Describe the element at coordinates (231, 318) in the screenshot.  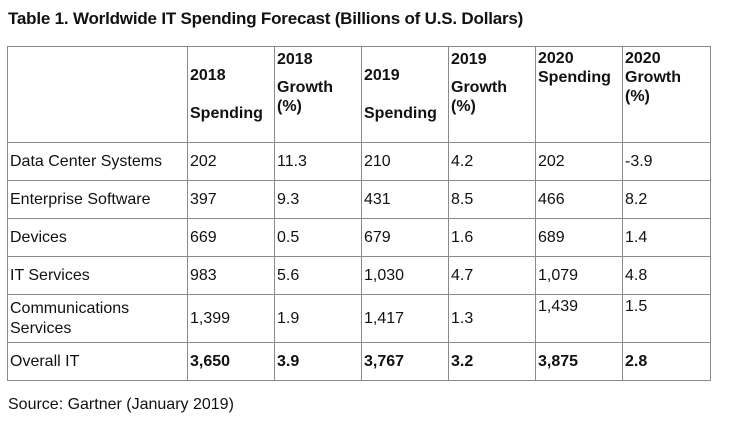
I see `table-cell: 1,399` at that location.